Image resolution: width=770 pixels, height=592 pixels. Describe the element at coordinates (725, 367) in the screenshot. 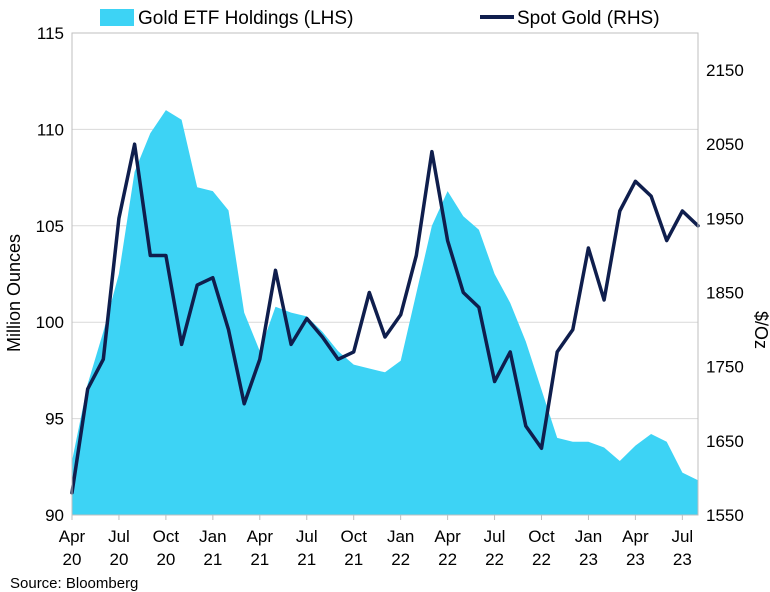

I see `right-tick-label: 1750` at that location.